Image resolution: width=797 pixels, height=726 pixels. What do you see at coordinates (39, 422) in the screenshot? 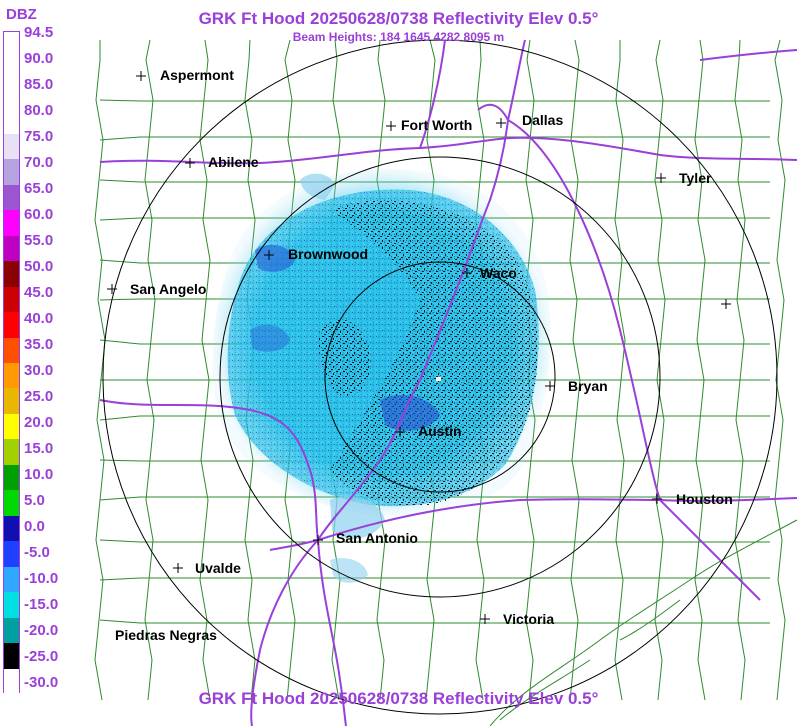
I see `legend-label: 20.0` at bounding box center [39, 422].